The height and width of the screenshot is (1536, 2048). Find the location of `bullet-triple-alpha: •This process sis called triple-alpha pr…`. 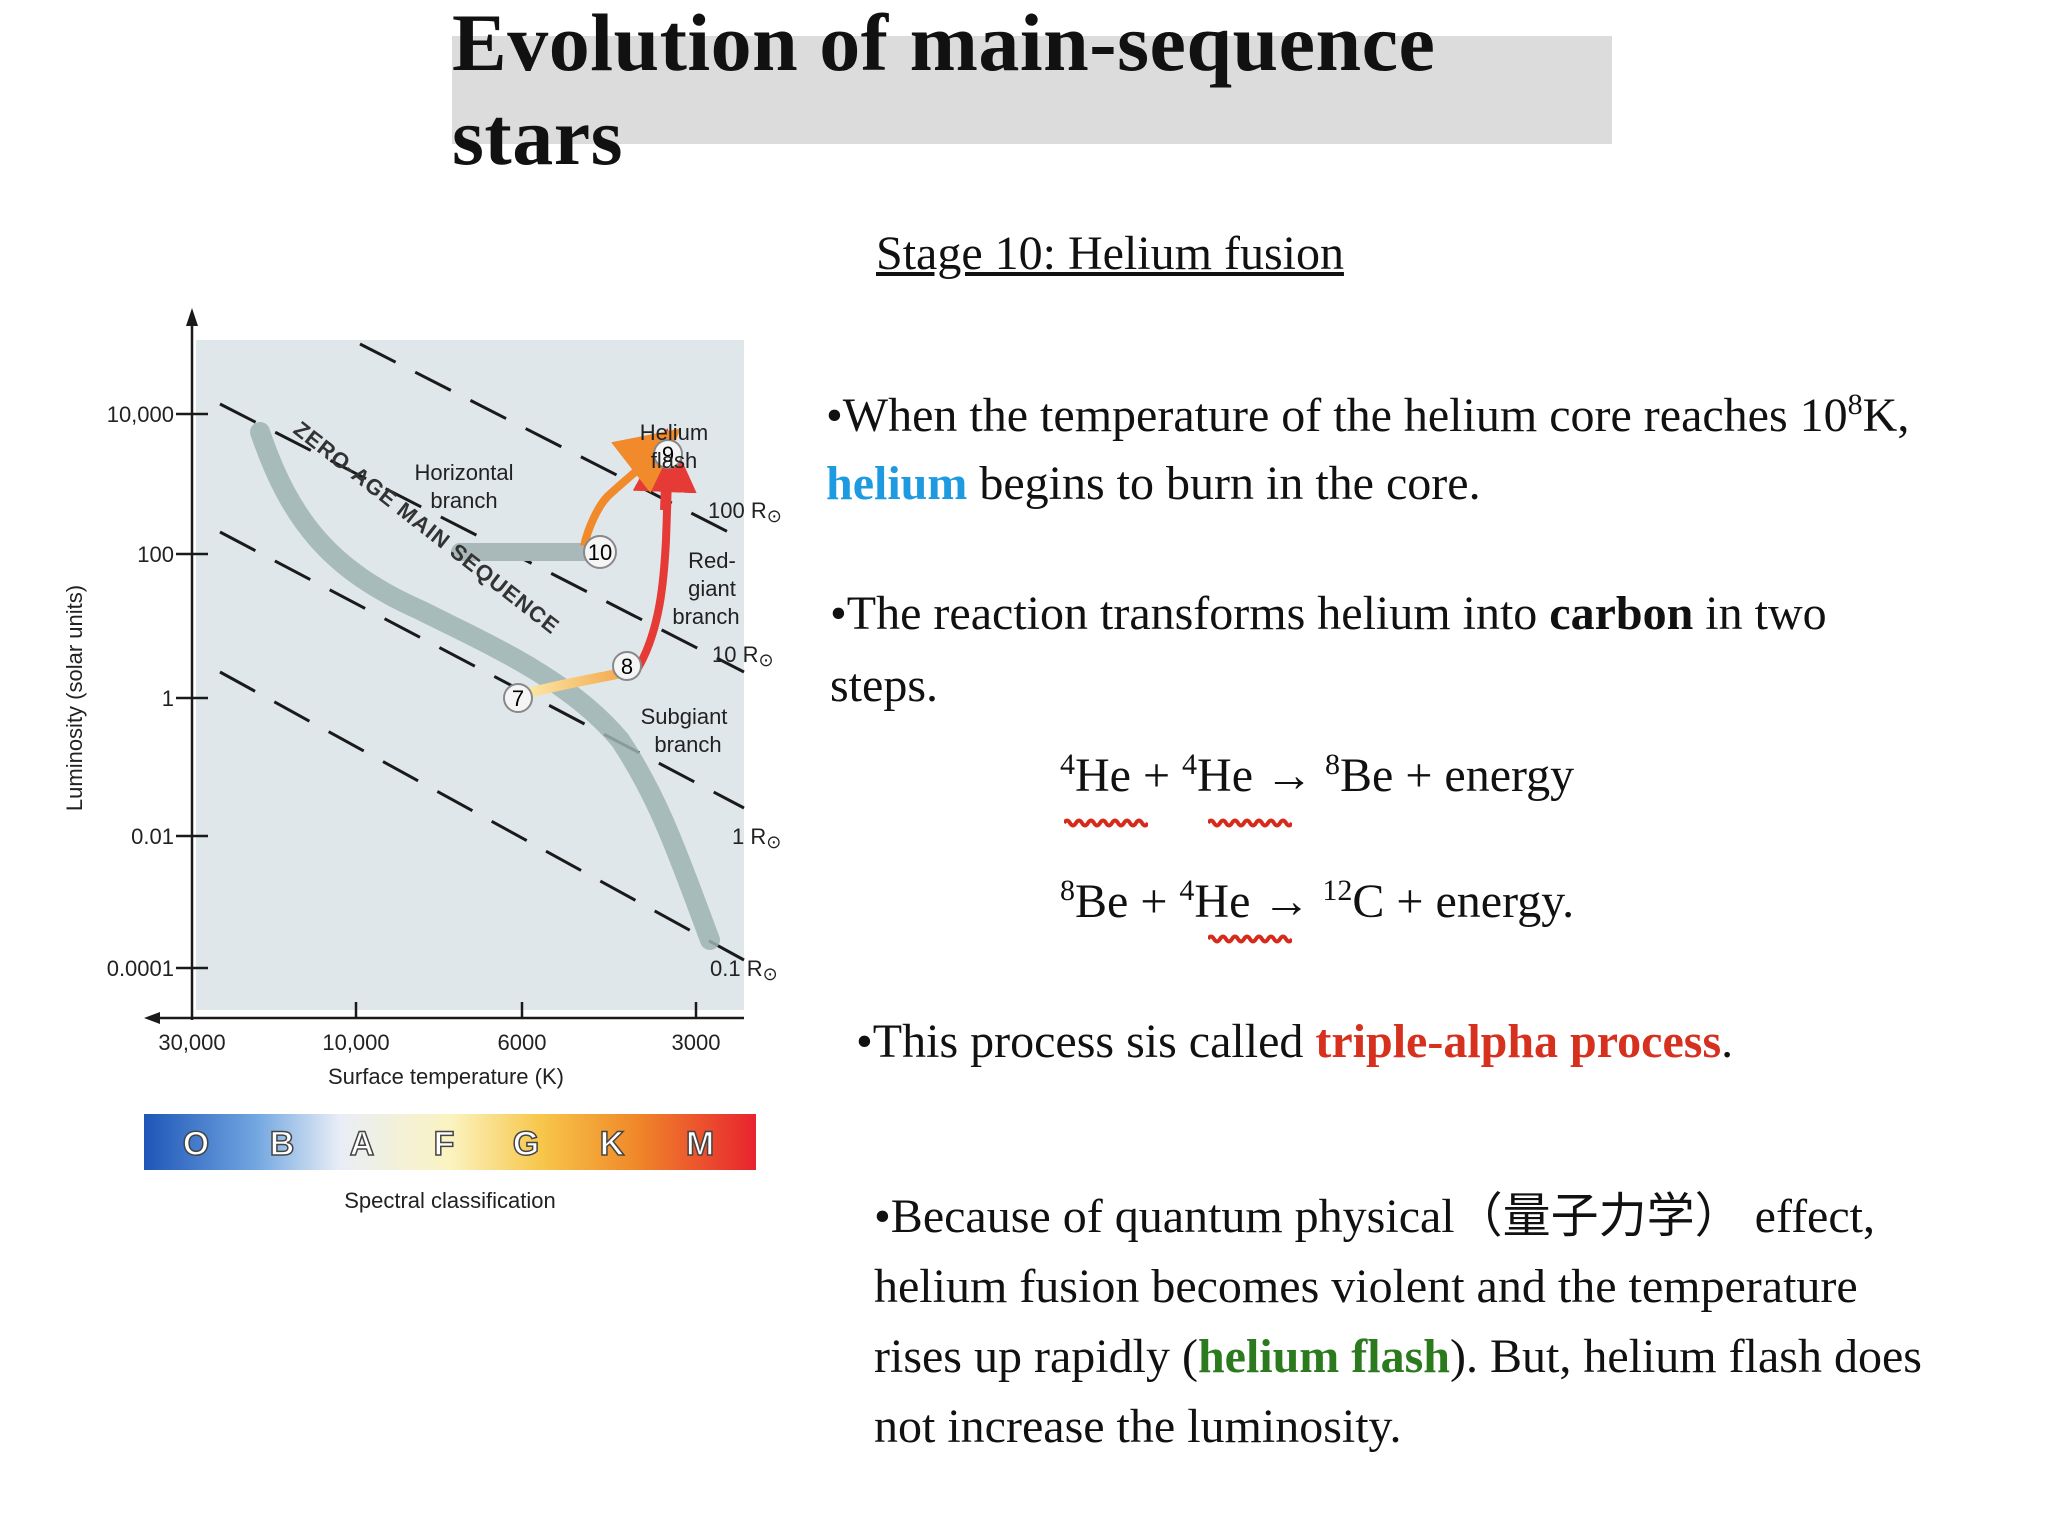

bullet-triple-alpha: •This process sis called triple-alpha pr… is located at coordinates (1294, 1042).